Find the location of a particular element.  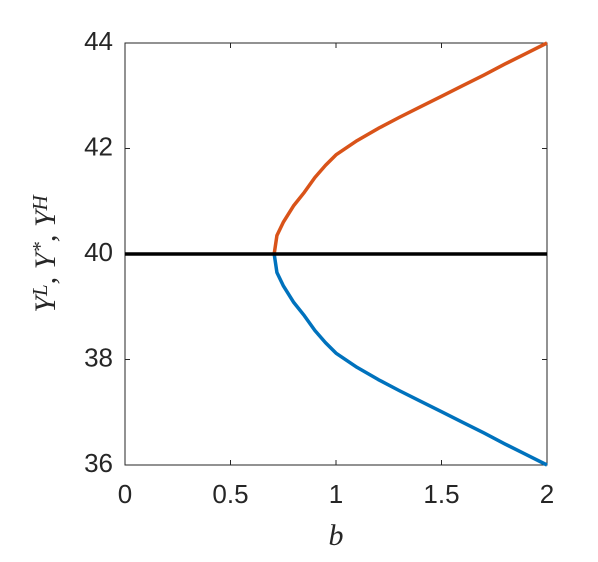

y-tick-label: 44 is located at coordinates (98, 41).